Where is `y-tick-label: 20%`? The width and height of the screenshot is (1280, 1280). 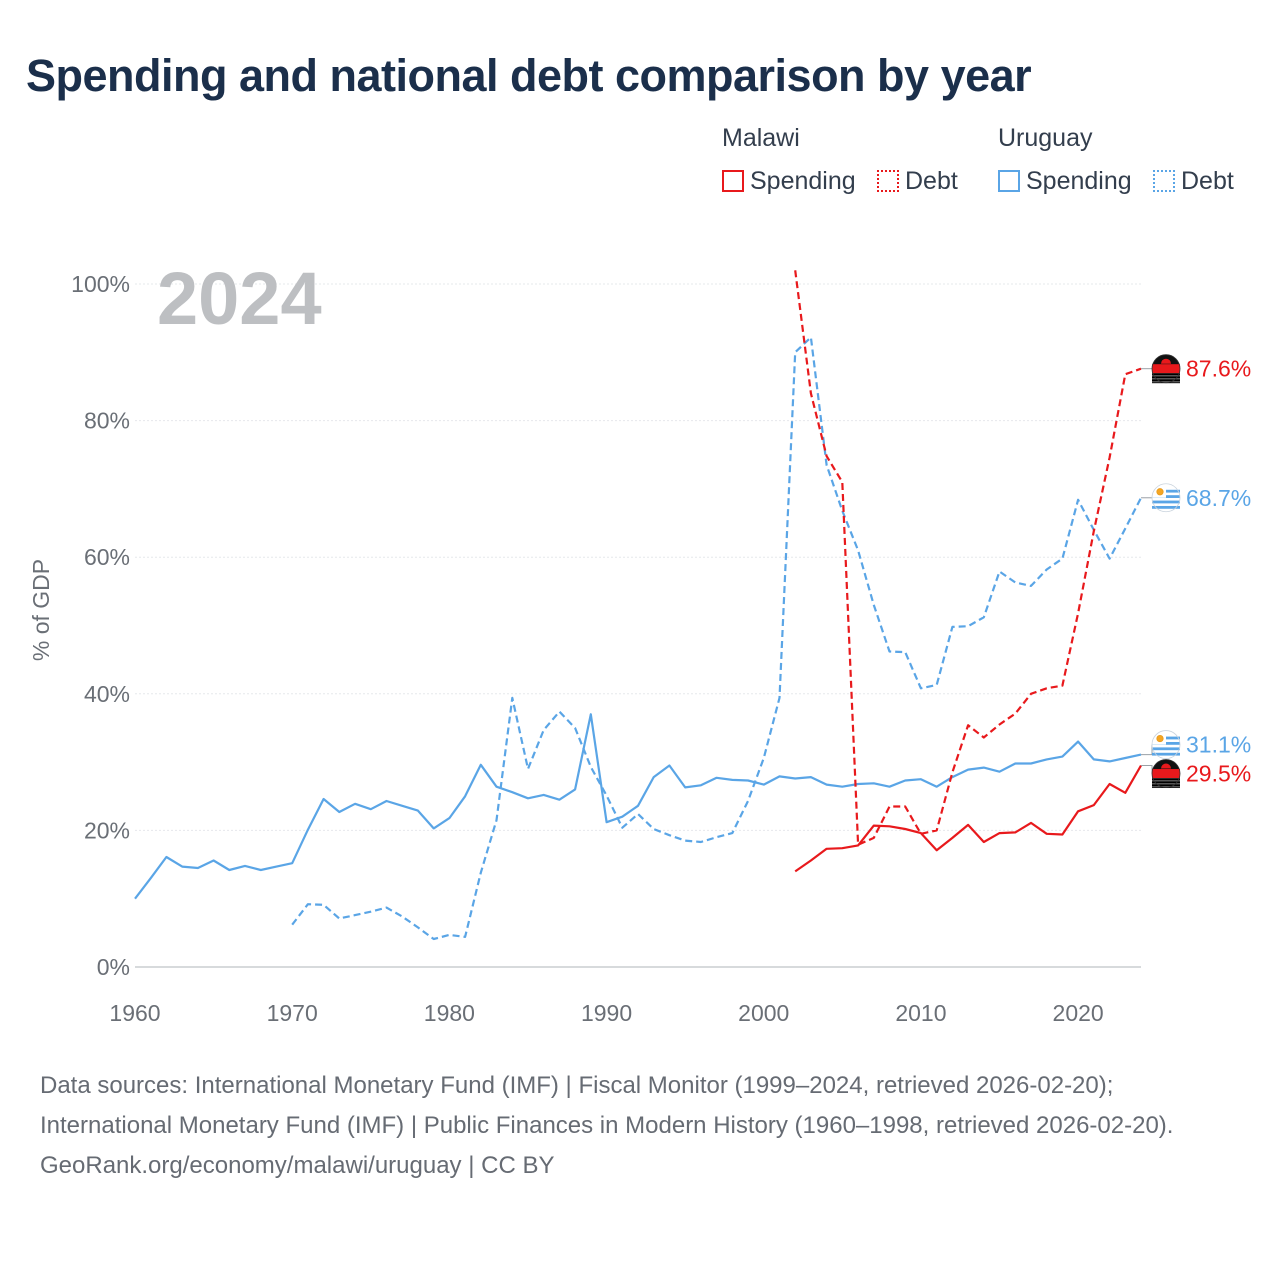 y-tick-label: 20% is located at coordinates (107, 830).